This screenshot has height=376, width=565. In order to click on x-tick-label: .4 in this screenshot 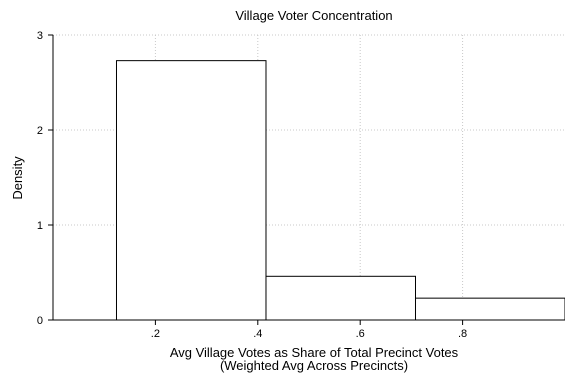, I will do `click(257, 334)`.